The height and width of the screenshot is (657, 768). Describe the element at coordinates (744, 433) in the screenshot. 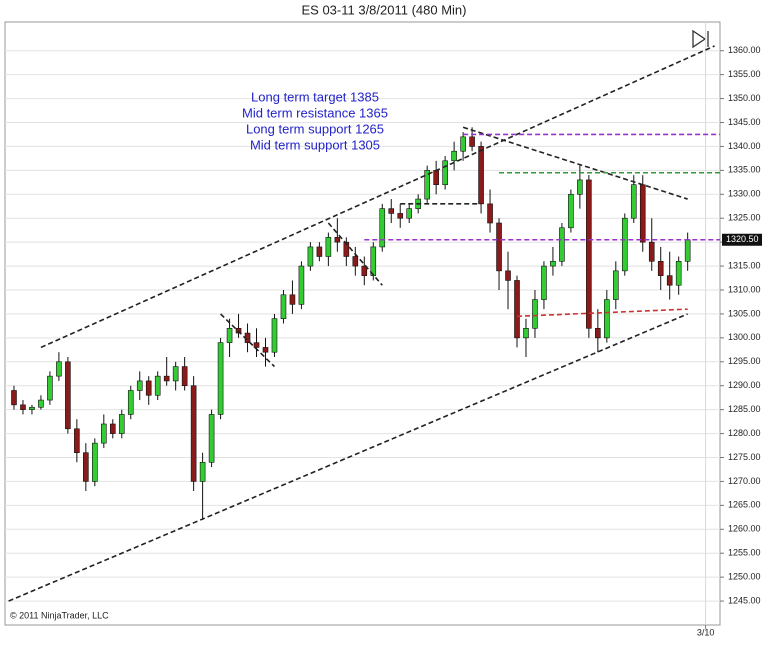

I see `y-tick-label: 1280.00` at that location.